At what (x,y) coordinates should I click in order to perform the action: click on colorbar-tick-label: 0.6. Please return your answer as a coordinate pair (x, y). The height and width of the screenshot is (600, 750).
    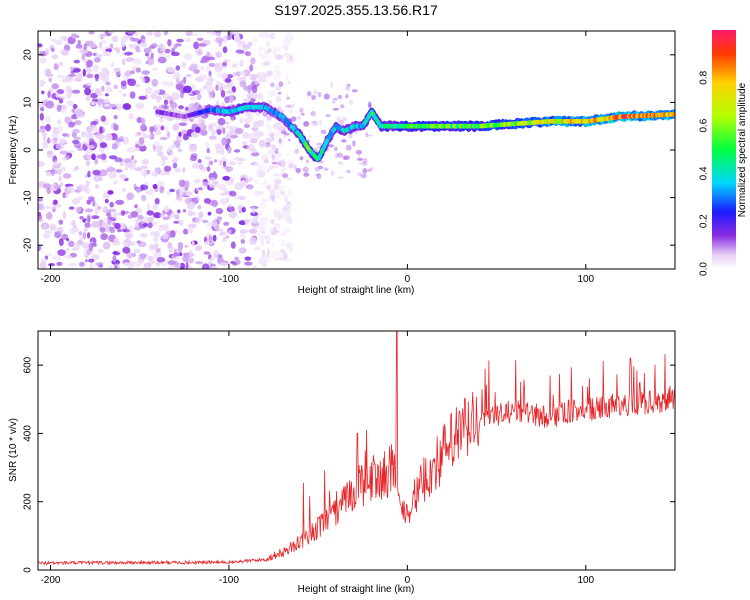
    Looking at the image, I should click on (704, 125).